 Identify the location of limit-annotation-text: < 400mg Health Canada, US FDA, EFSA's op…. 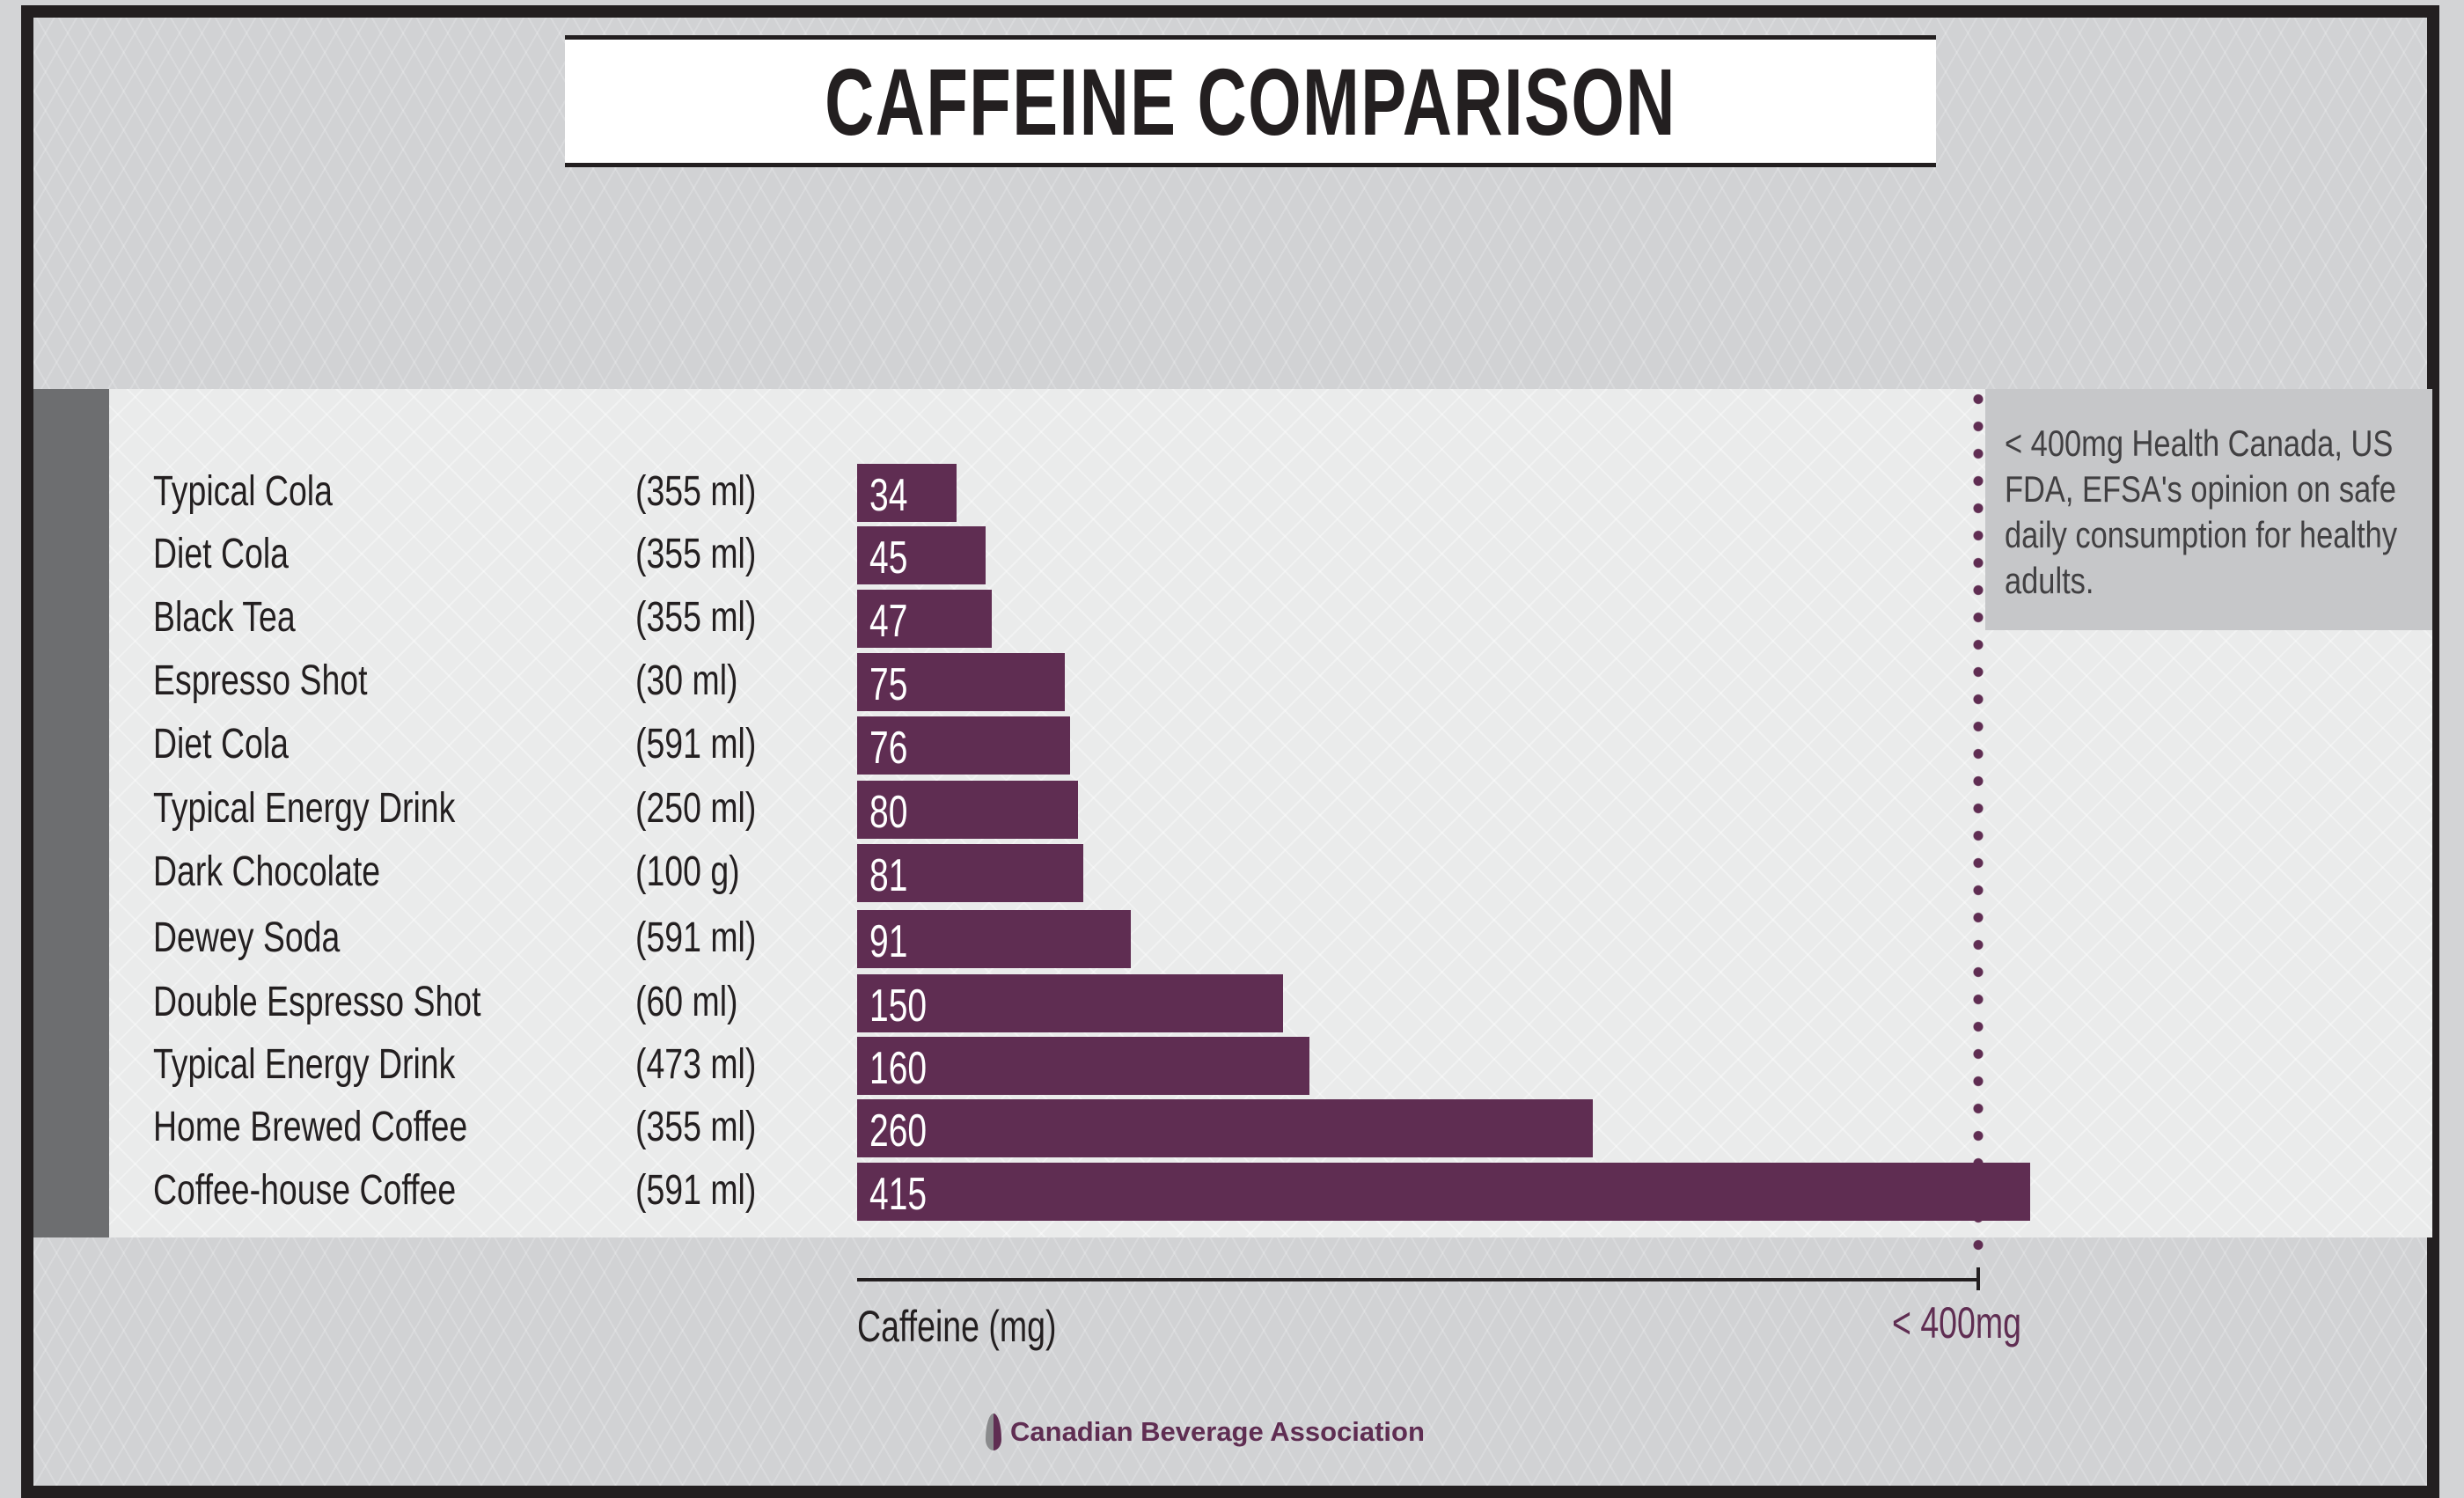
(2201, 511).